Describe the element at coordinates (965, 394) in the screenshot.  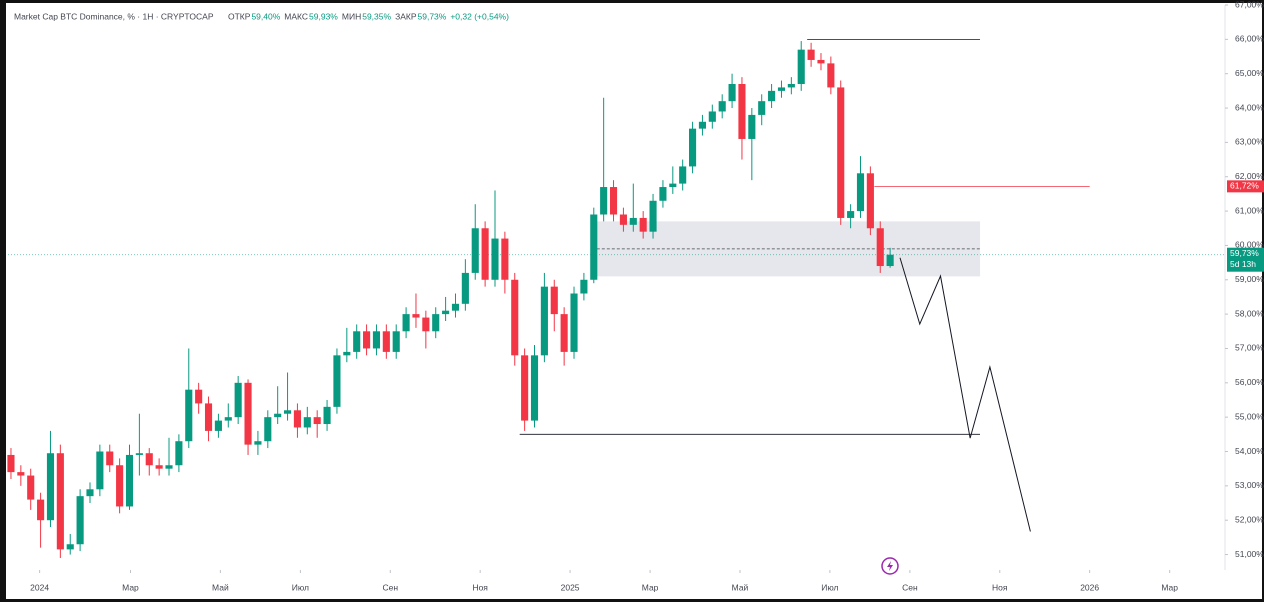
I see `projection-path` at that location.